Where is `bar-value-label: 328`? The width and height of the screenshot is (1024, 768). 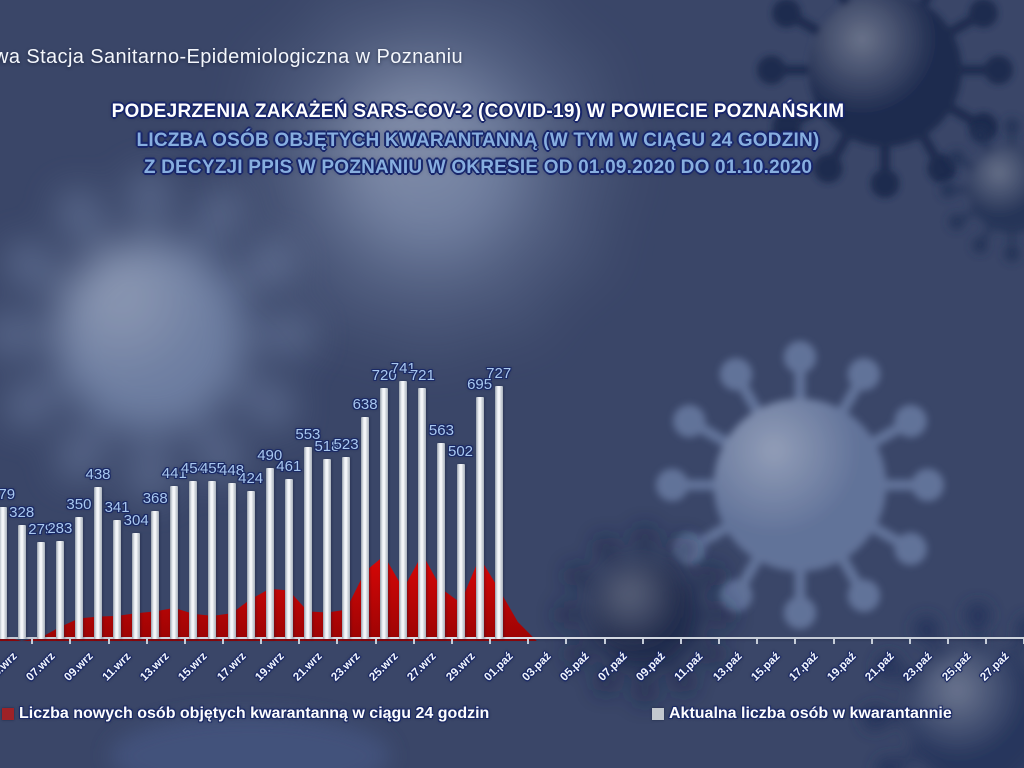
bar-value-label: 328 is located at coordinates (22, 512).